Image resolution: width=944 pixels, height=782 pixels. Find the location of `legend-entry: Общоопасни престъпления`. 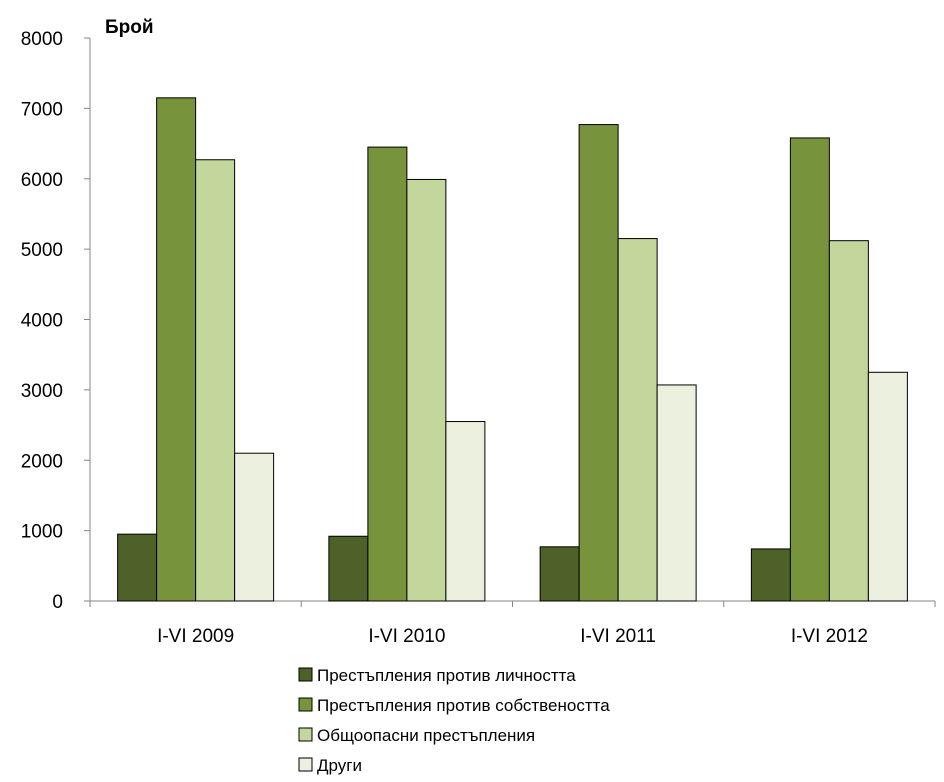

legend-entry: Общоопасни престъпления is located at coordinates (426, 735).